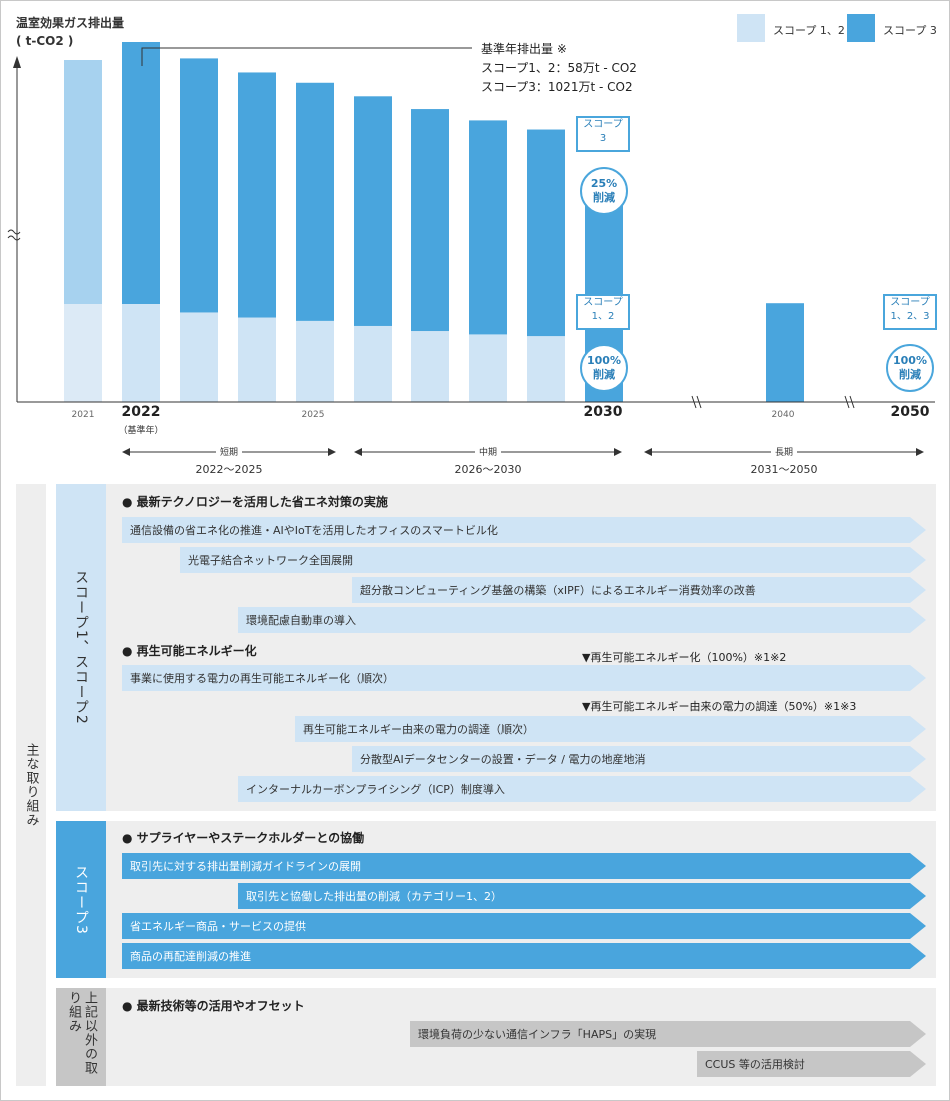  What do you see at coordinates (582, 789) in the screenshot?
I see `initiative-arrow: インターナルカーボンプライシング（ICP）制度導入` at bounding box center [582, 789].